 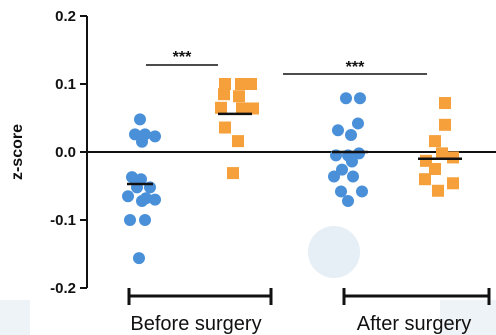 What do you see at coordinates (334, 252) in the screenshot?
I see `watermark-circle-icon` at bounding box center [334, 252].